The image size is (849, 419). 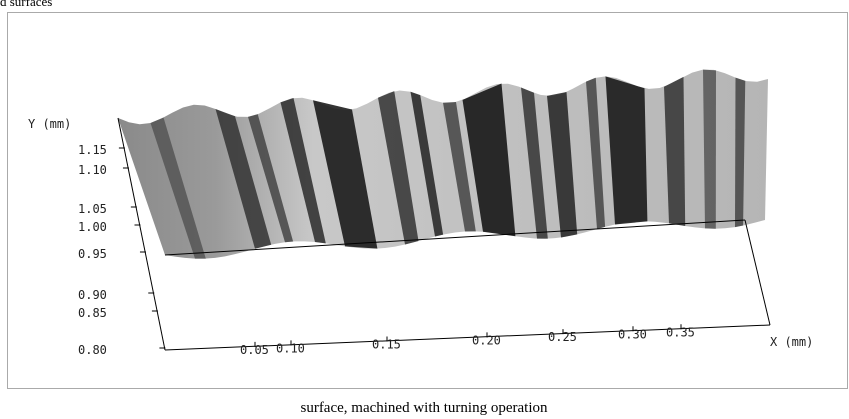 What do you see at coordinates (680, 332) in the screenshot?
I see `x-tick-label: 0.35` at bounding box center [680, 332].